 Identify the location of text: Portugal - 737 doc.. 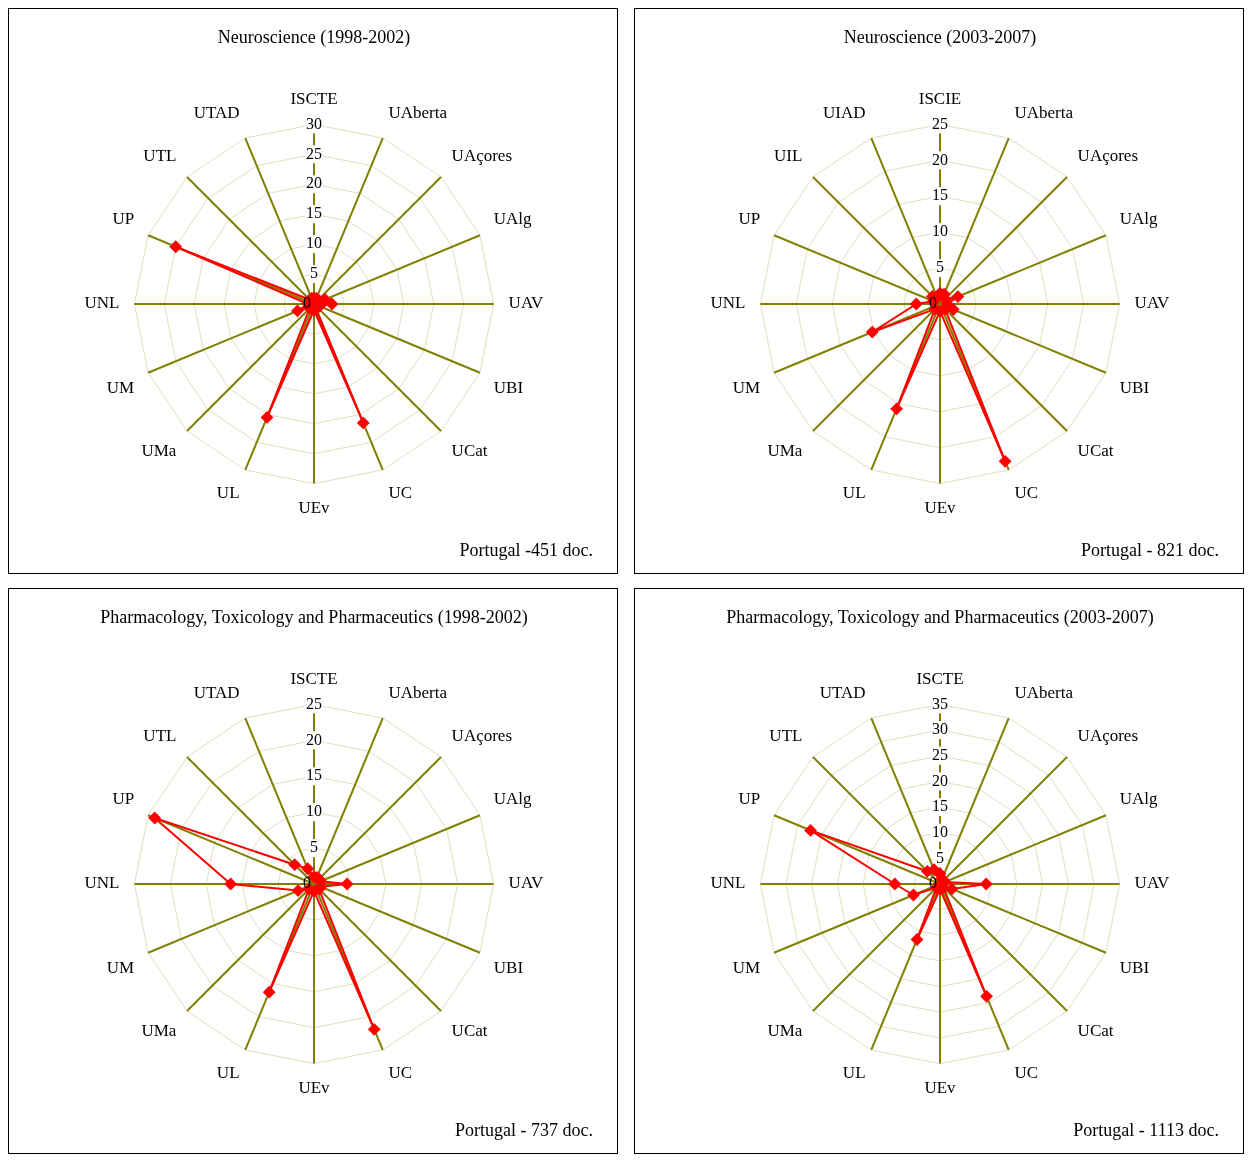
(524, 1130).